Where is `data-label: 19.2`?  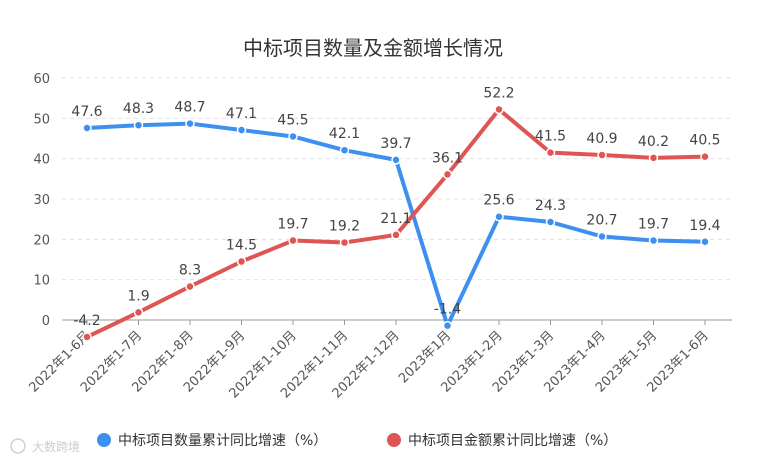 data-label: 19.2 is located at coordinates (344, 227).